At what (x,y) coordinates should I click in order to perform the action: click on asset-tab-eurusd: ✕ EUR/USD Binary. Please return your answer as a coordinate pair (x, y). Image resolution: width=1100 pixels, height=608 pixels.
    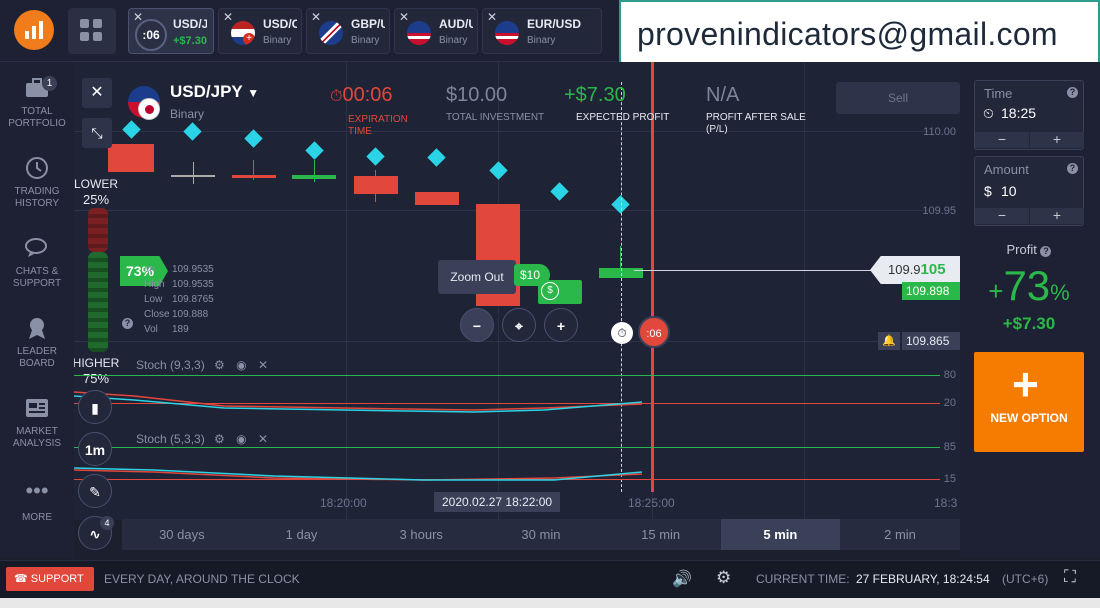
    Looking at the image, I should click on (542, 31).